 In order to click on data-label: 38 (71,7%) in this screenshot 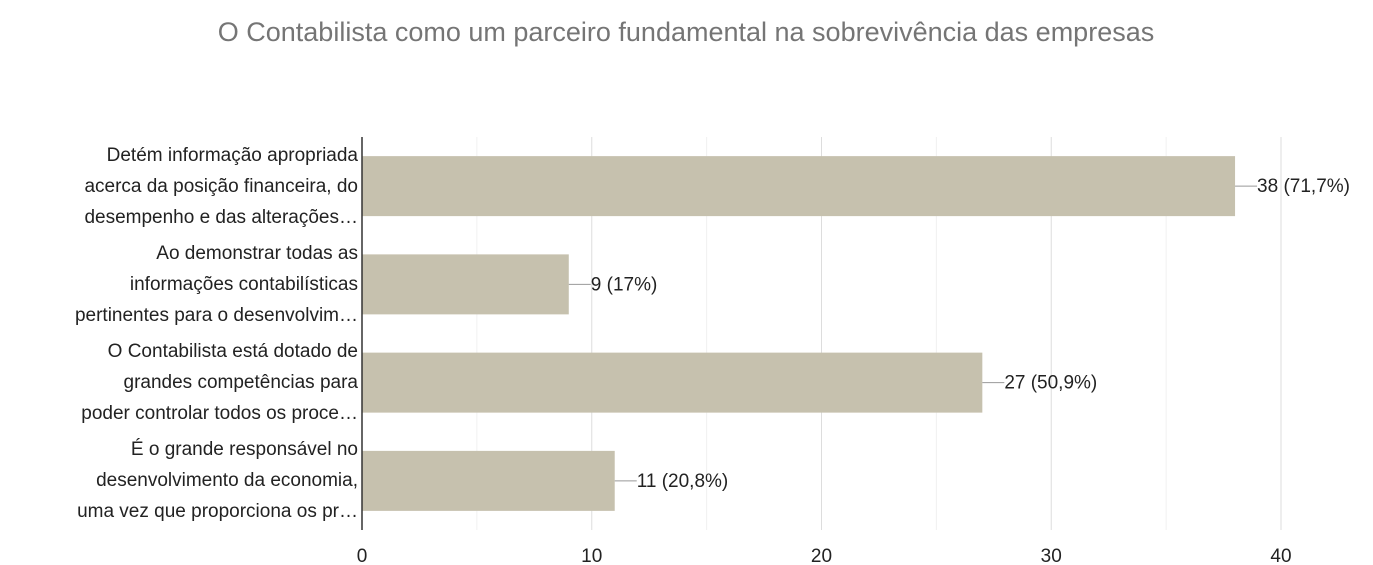, I will do `click(1303, 186)`.